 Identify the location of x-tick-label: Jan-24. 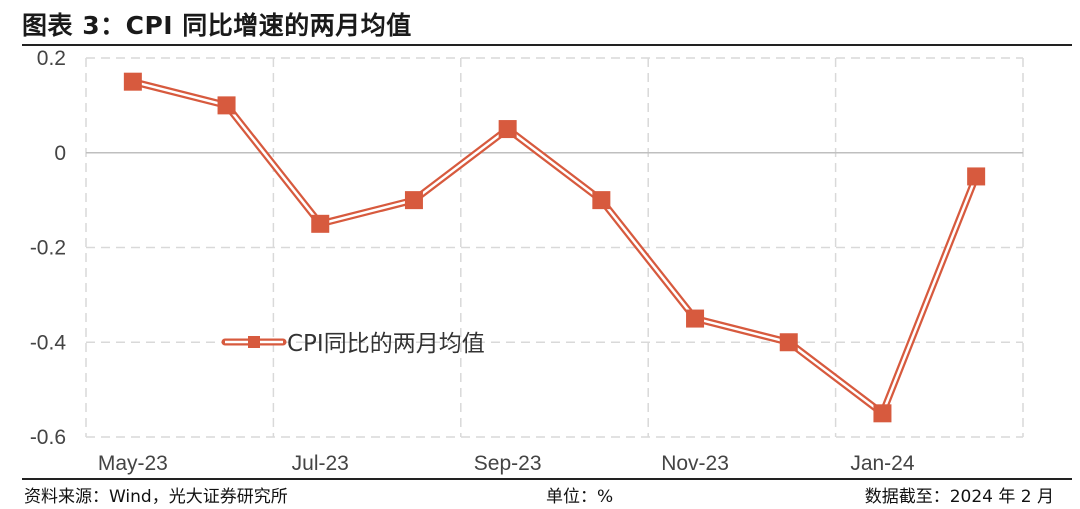
(882, 463).